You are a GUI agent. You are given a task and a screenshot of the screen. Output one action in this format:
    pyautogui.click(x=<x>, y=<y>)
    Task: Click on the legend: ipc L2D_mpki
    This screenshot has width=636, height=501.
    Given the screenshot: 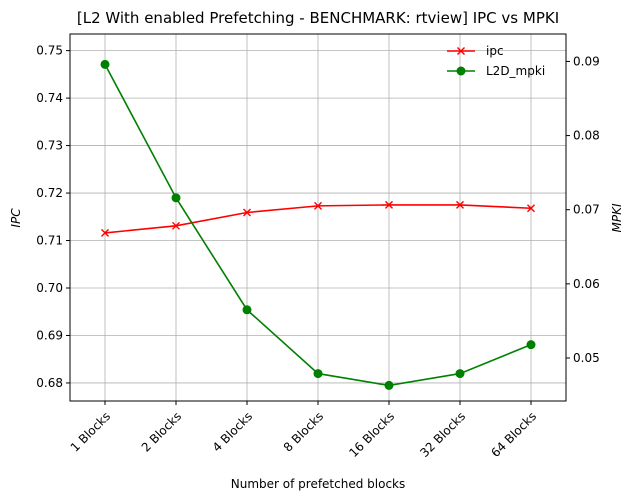 What is the action you would take?
    pyautogui.click(x=496, y=61)
    